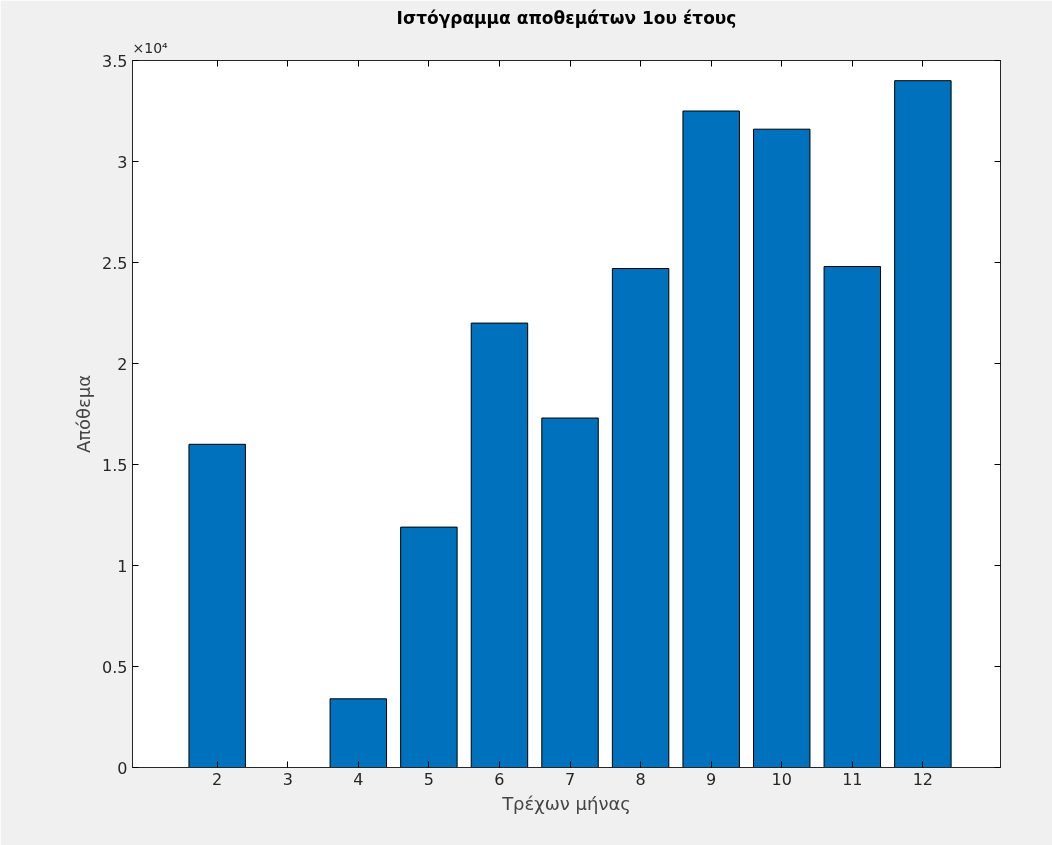 The width and height of the screenshot is (1052, 845). Describe the element at coordinates (115, 263) in the screenshot. I see `y-tick-label: 2.5` at that location.